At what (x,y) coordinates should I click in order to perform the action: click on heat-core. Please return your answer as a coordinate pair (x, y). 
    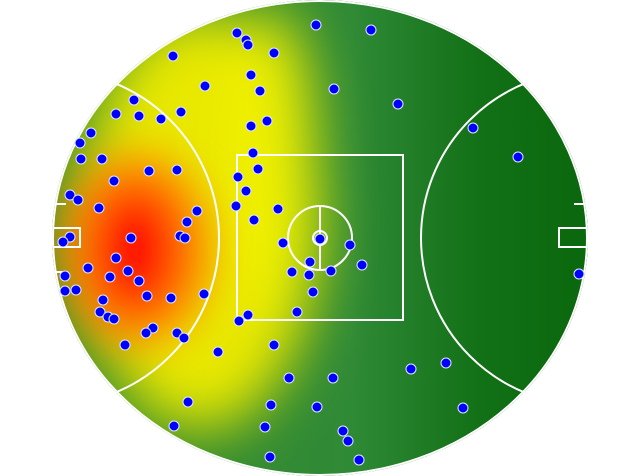
    Looking at the image, I should click on (135, 250).